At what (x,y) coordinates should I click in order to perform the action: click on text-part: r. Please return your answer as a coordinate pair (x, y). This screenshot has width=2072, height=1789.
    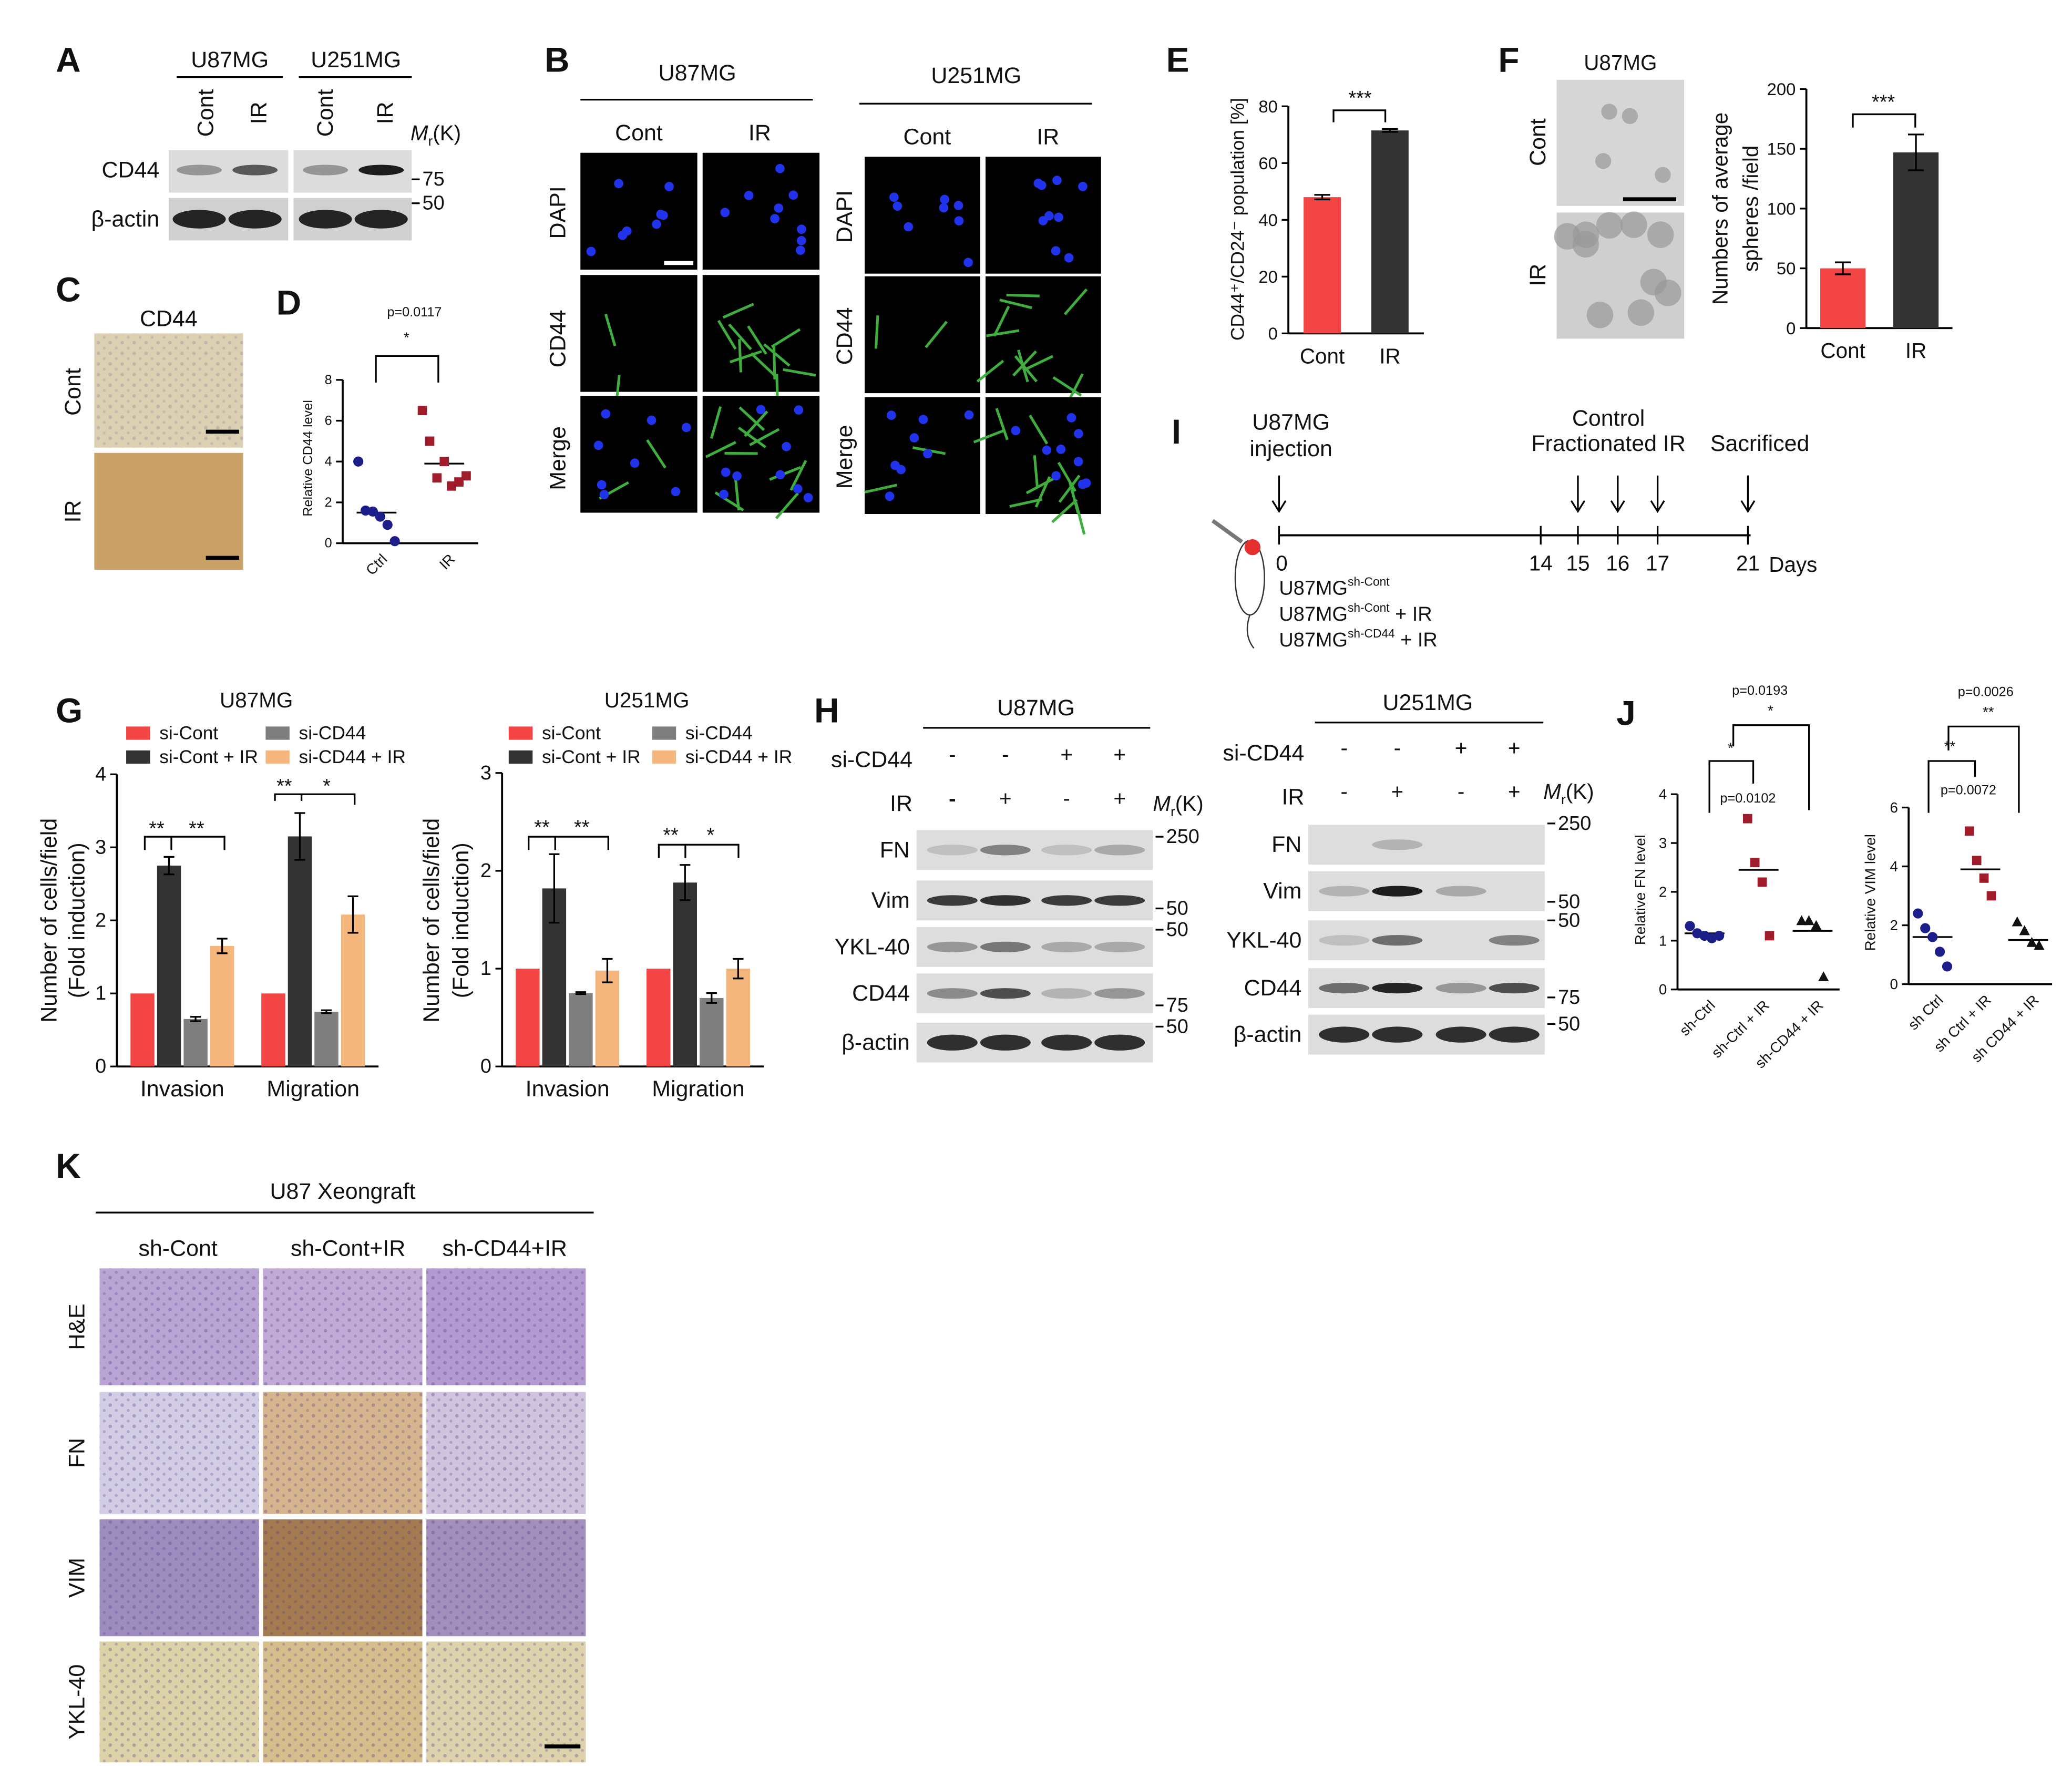
    Looking at the image, I should click on (1173, 811).